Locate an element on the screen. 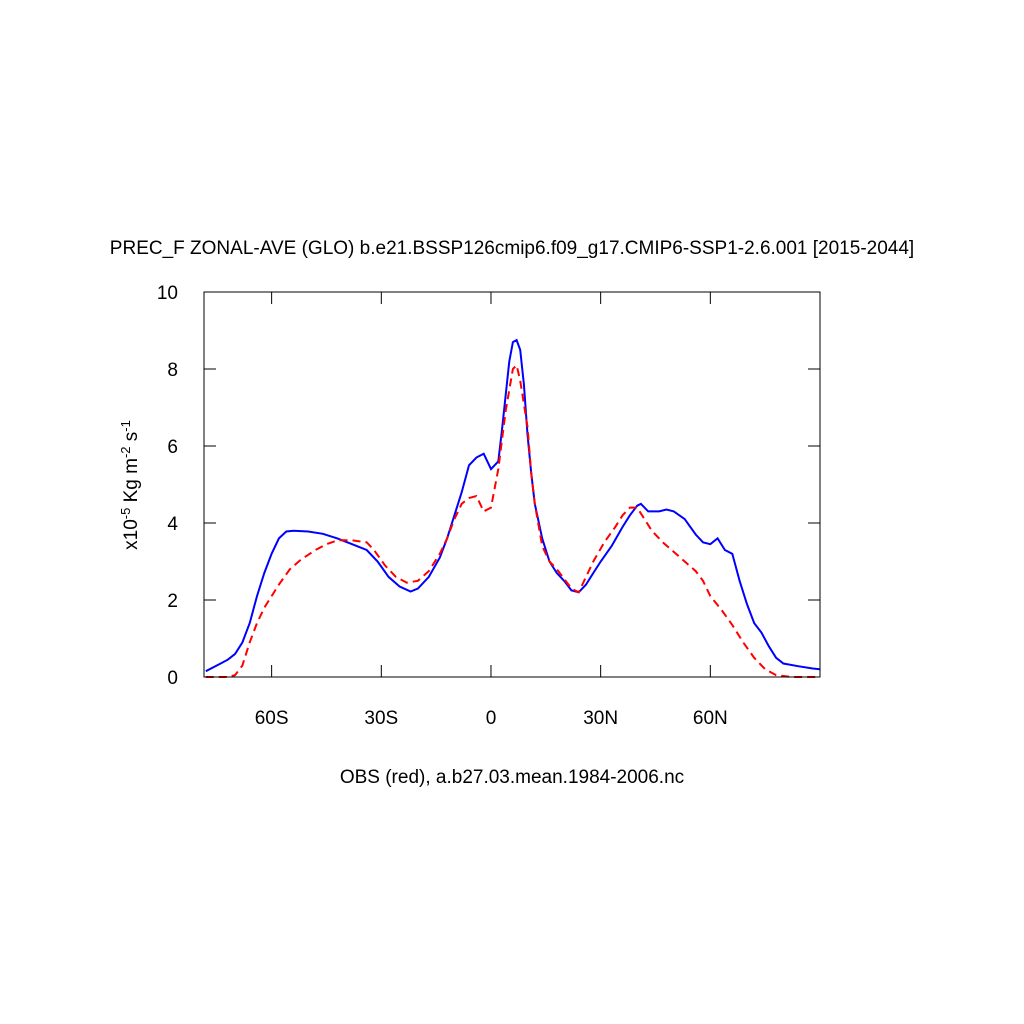 The height and width of the screenshot is (1024, 1024). y-label-superscript: -5 is located at coordinates (125, 514).